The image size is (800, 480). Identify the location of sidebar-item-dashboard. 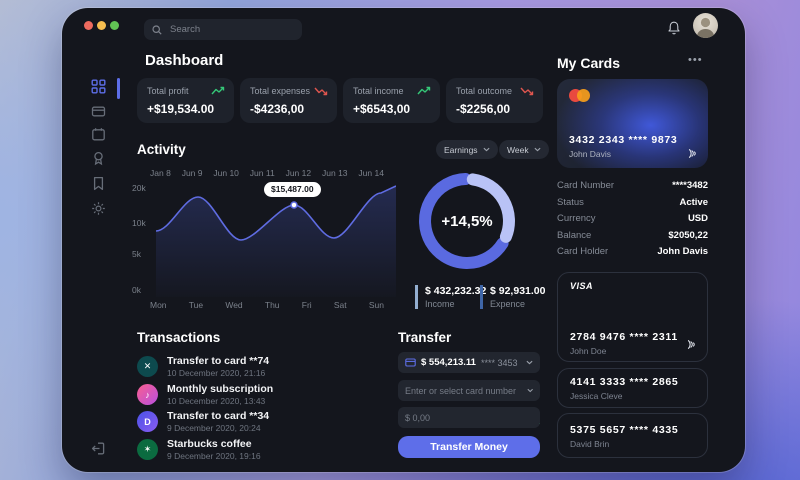
(98, 86).